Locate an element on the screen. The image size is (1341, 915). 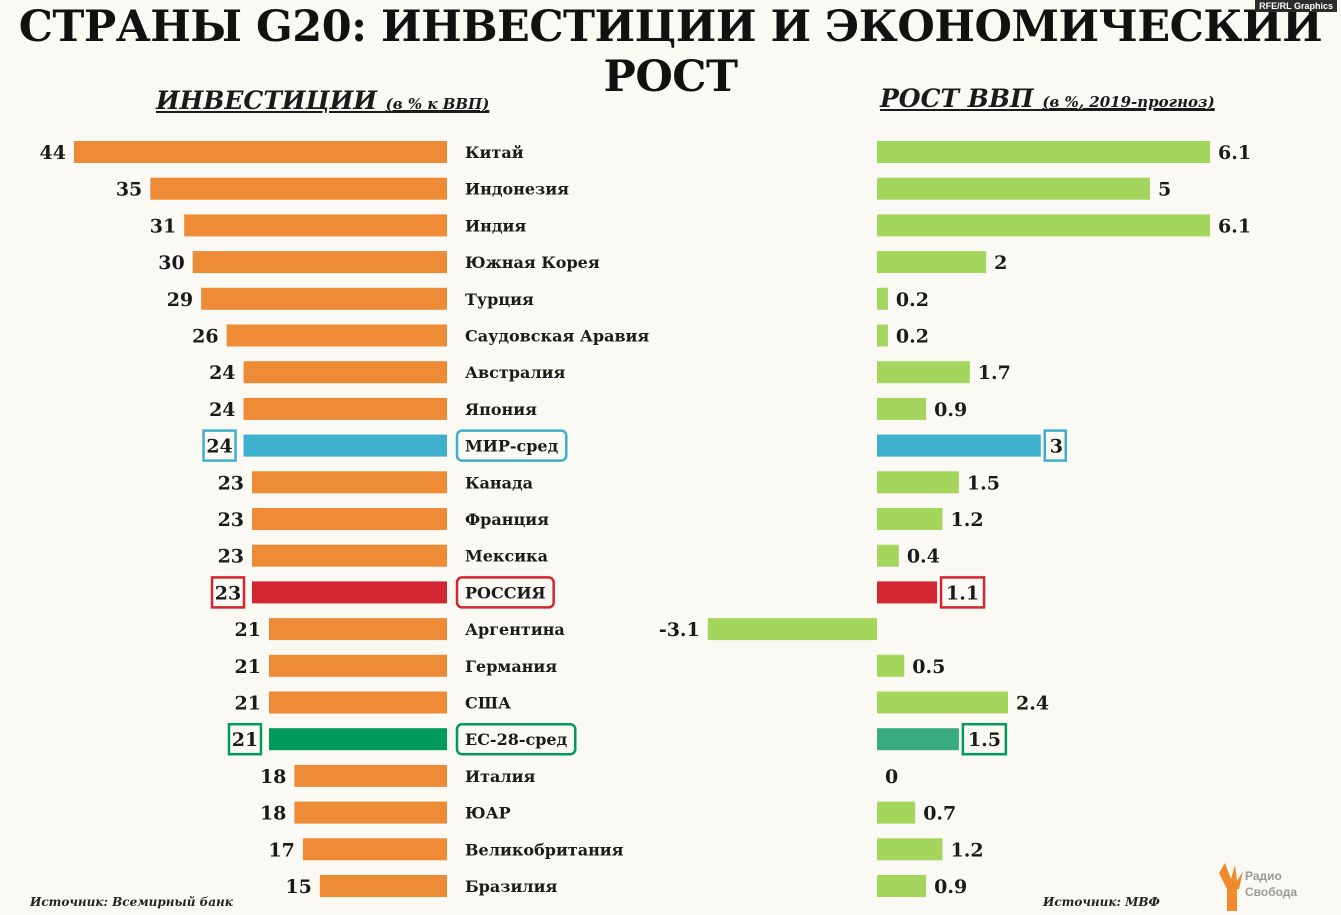
growth-panel-title: РОСТ ВВП (в %, 2019-прогноз) is located at coordinates (1047, 98).